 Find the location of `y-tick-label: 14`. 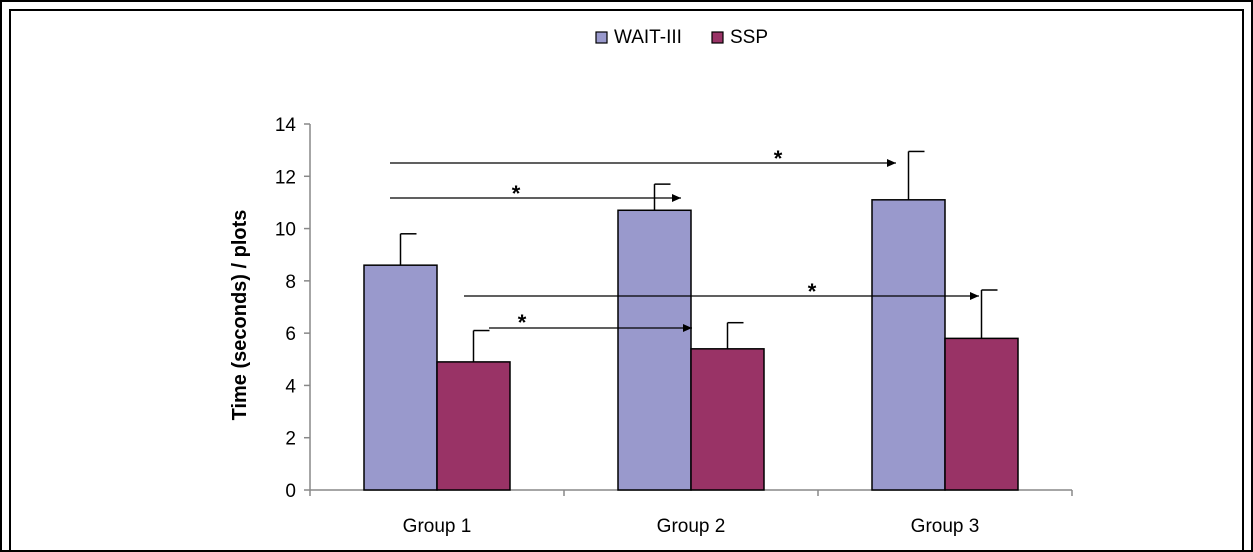

y-tick-label: 14 is located at coordinates (286, 125).